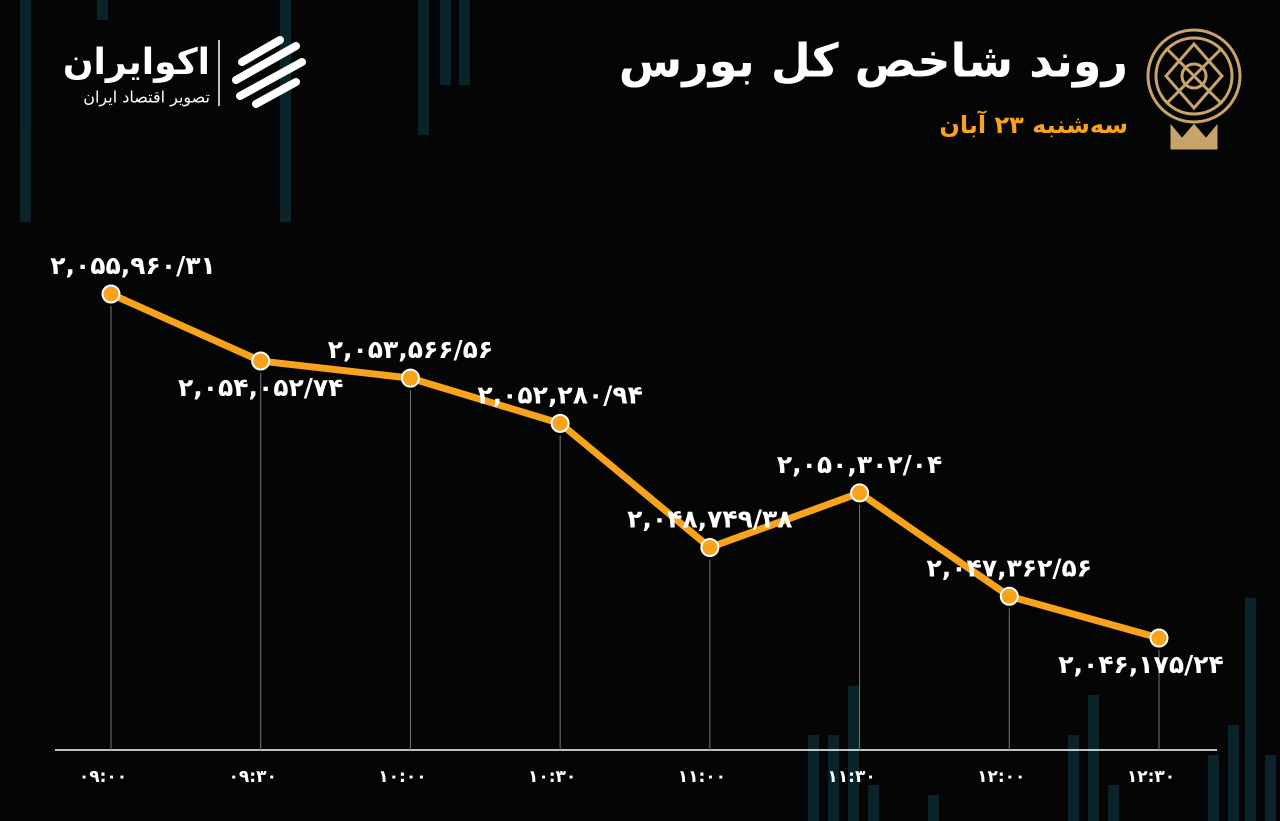 This screenshot has height=821, width=1280. What do you see at coordinates (1140, 664) in the screenshot?
I see `value-label: ۲,۰۴۶,۱۷۵/۲۴` at bounding box center [1140, 664].